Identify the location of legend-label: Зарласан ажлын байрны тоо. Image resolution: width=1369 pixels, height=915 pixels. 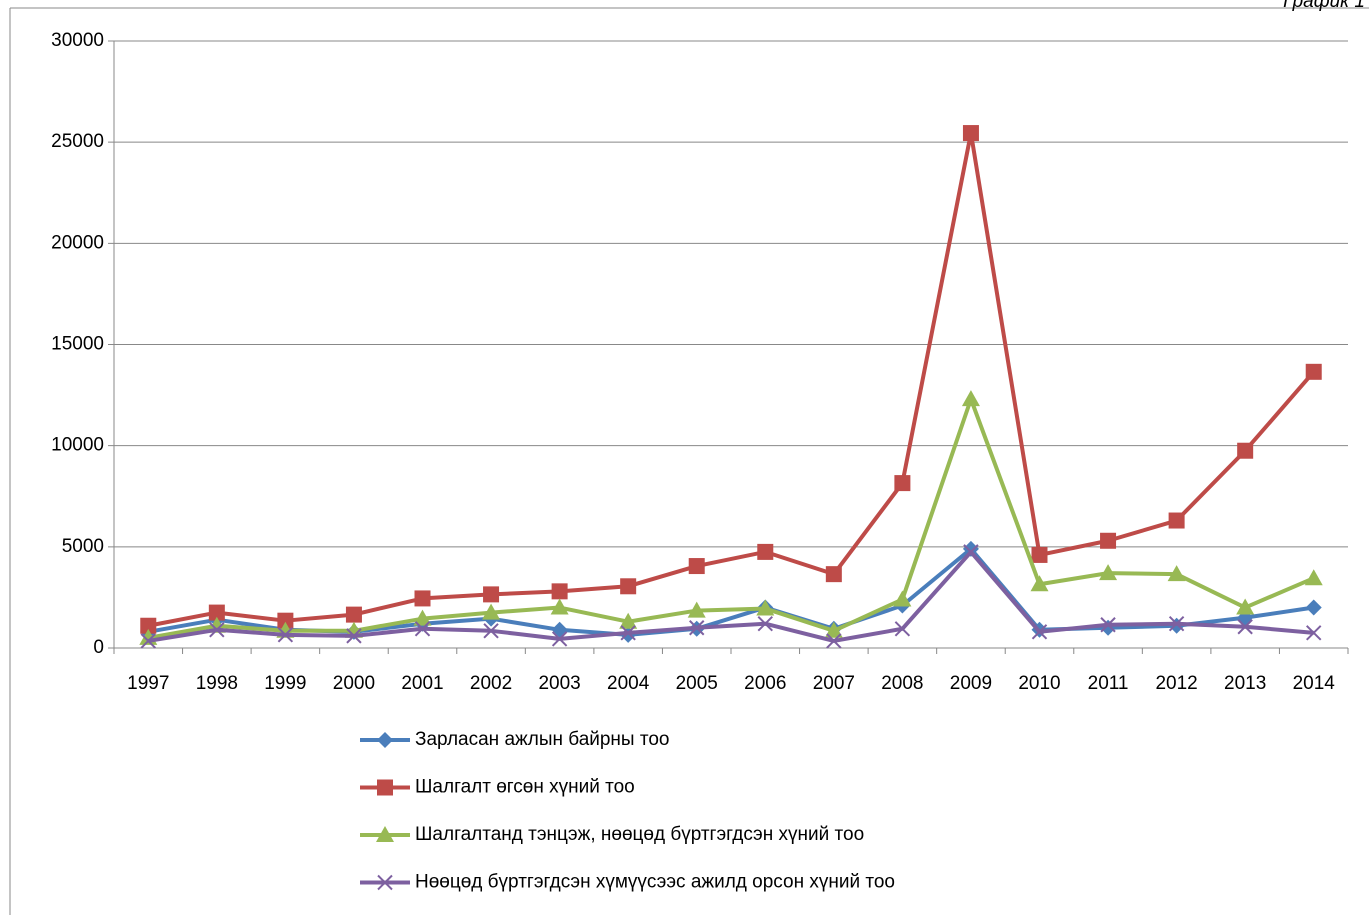
(542, 739).